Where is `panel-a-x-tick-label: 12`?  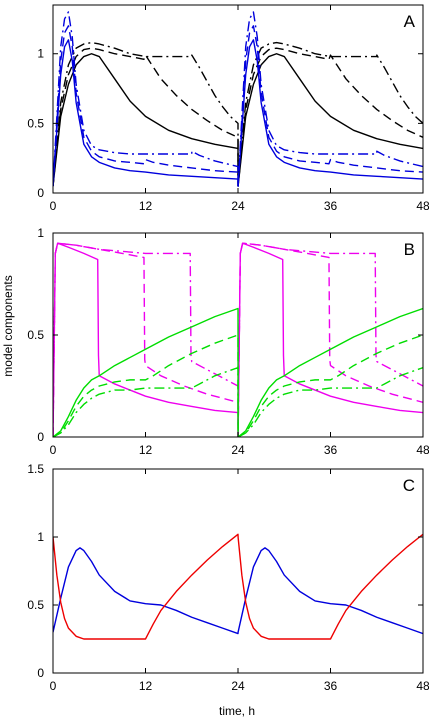 panel-a-x-tick-label: 12 is located at coordinates (146, 206).